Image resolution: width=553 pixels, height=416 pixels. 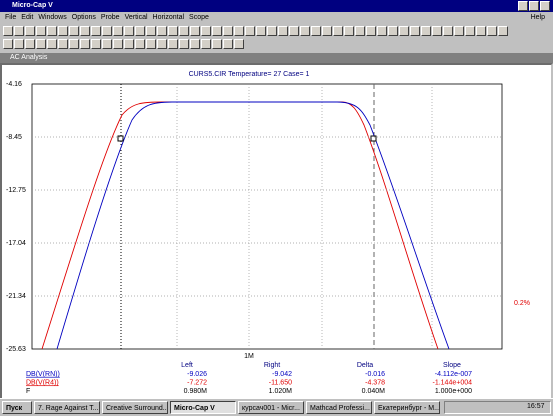 I want to click on menu-item: Scope, so click(x=199, y=17).